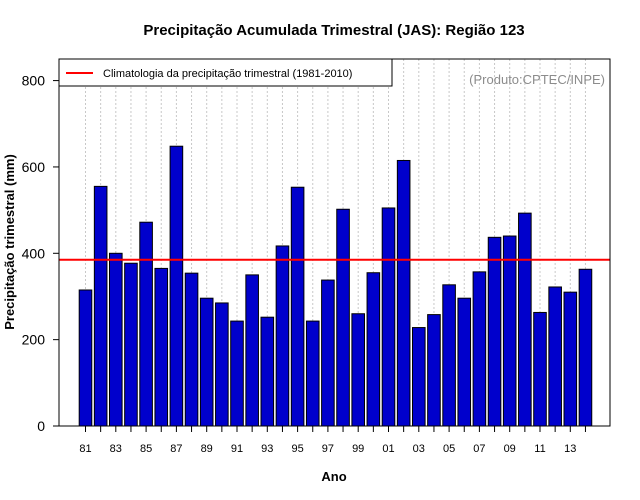  What do you see at coordinates (207, 449) in the screenshot?
I see `x-tick-label: 89` at bounding box center [207, 449].